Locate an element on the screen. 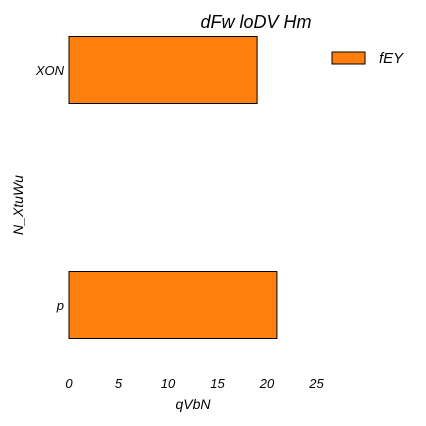 This screenshot has width=426, height=426. y-axis-label: N_XtuWu is located at coordinates (18, 205).